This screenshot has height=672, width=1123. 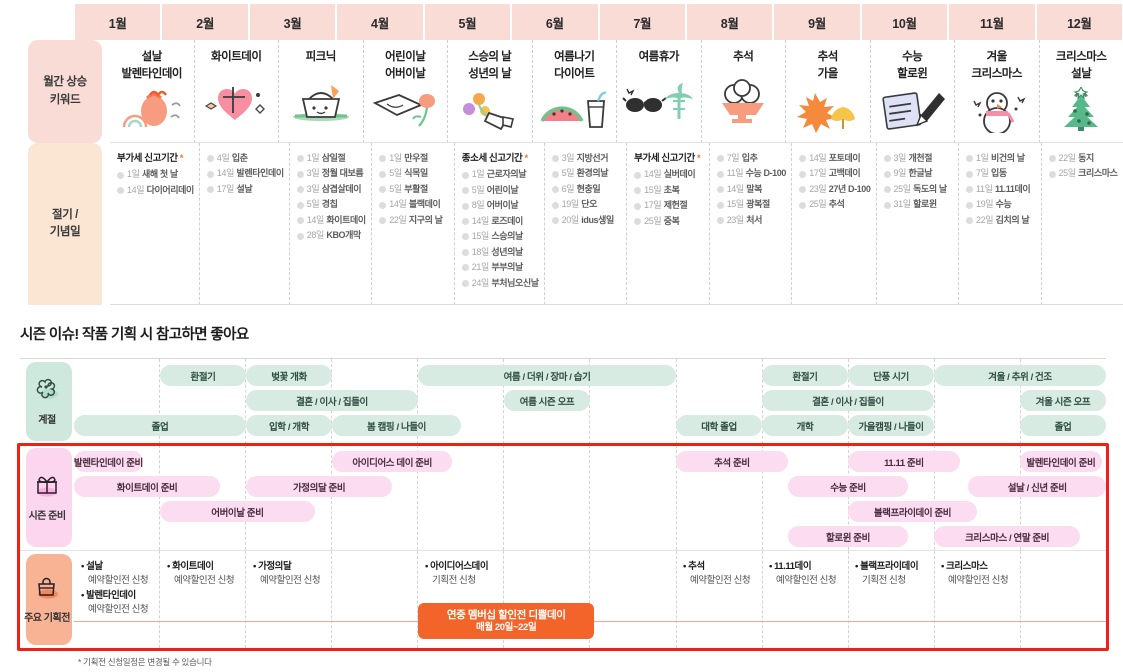 What do you see at coordinates (828, 65) in the screenshot?
I see `keyword-title: 추석 가을` at bounding box center [828, 65].